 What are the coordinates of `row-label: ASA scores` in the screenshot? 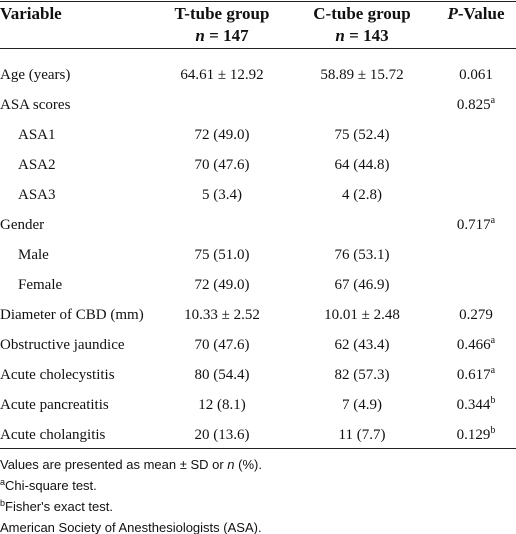 It's located at (35, 105).